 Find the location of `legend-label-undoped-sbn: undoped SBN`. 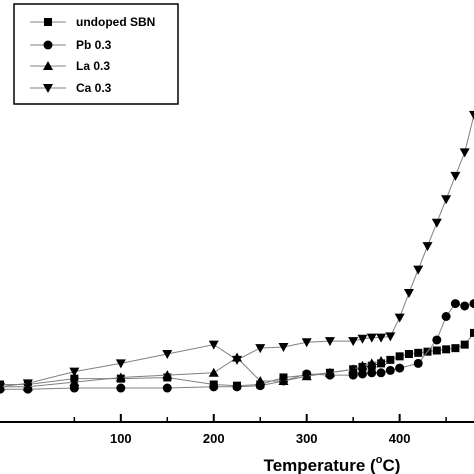

legend-label-undoped-sbn: undoped SBN is located at coordinates (115, 22).